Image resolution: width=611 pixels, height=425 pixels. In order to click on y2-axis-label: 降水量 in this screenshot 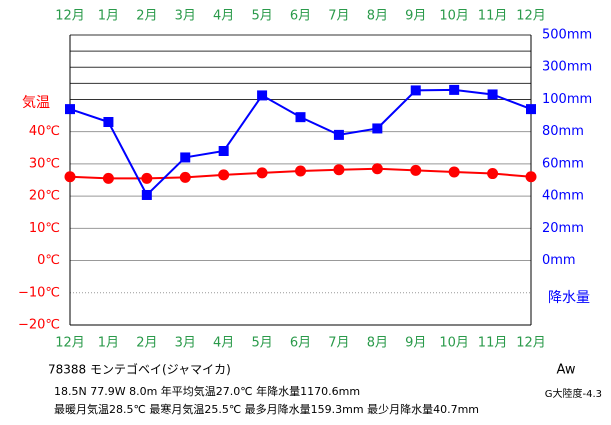, I will do `click(569, 298)`.